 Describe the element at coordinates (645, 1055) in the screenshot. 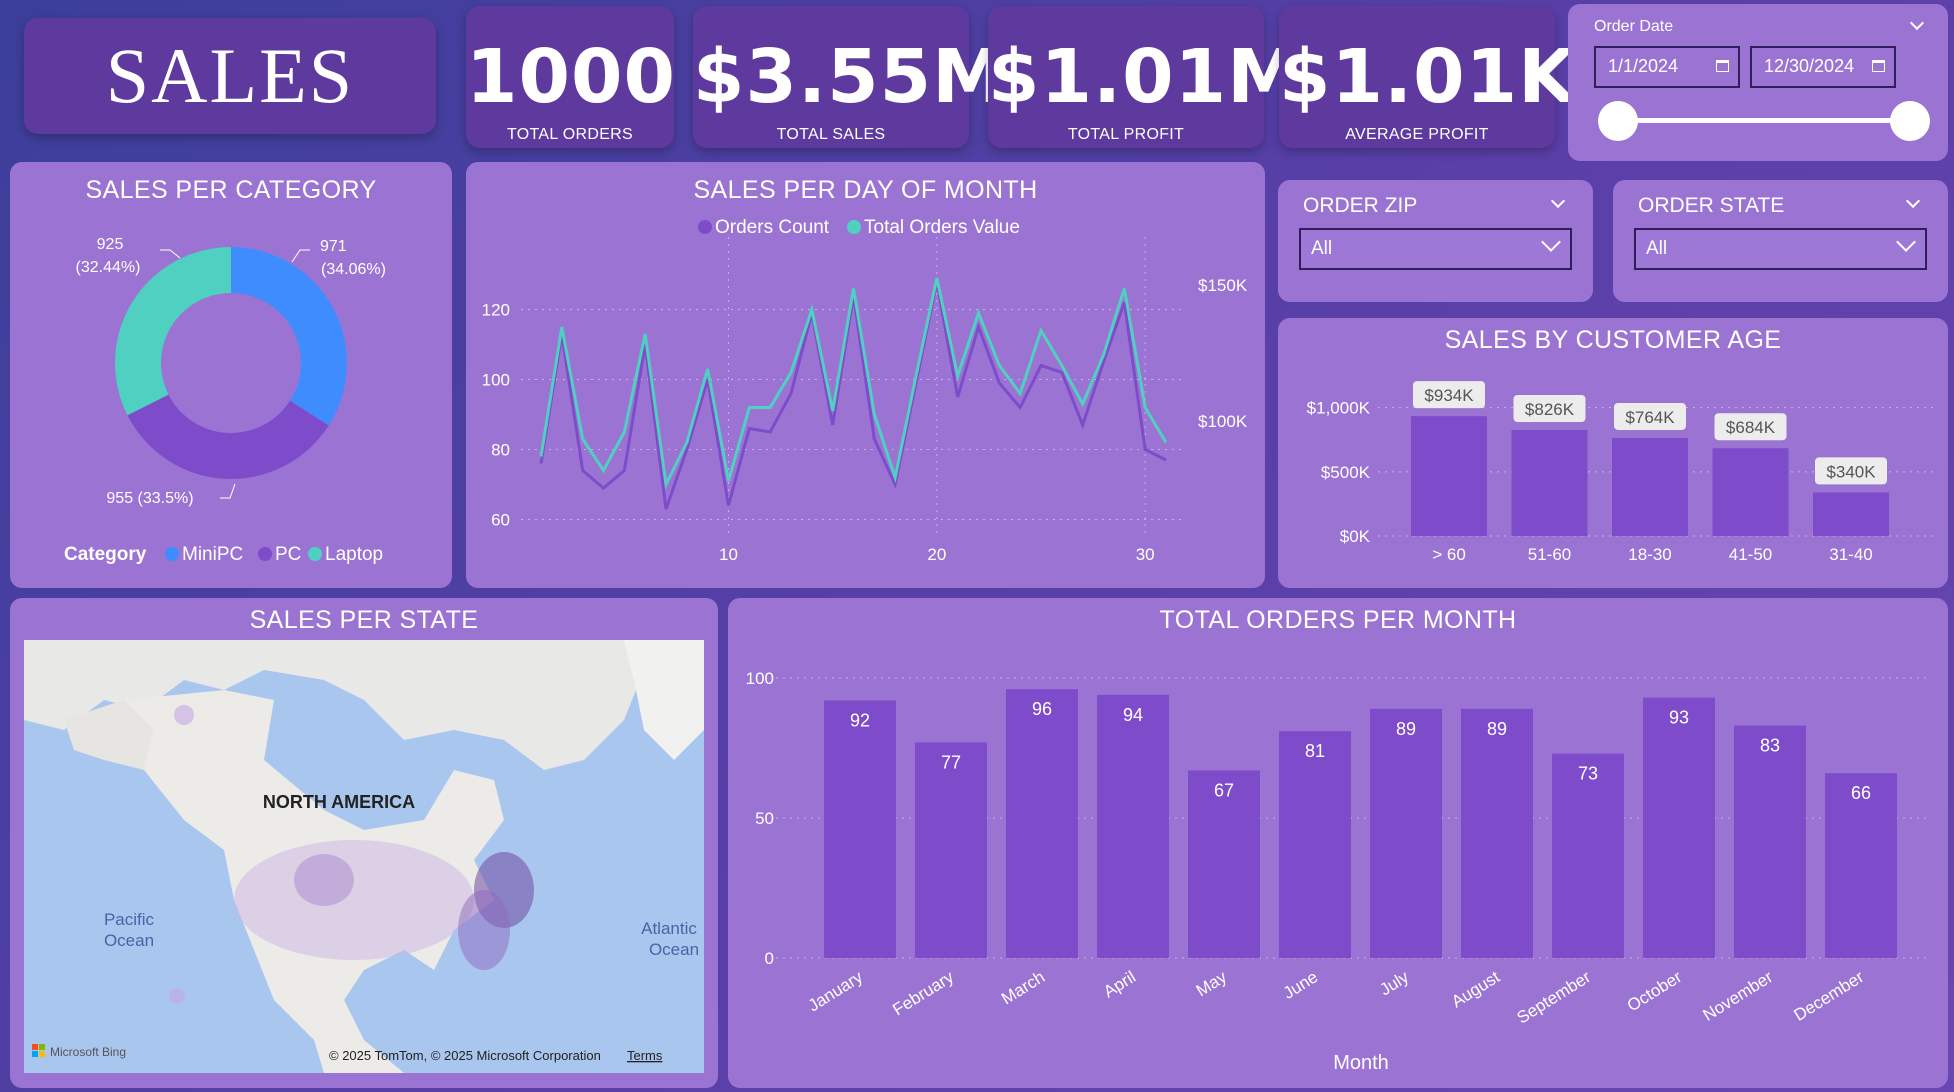

I see `map-terms-link: Terms` at that location.